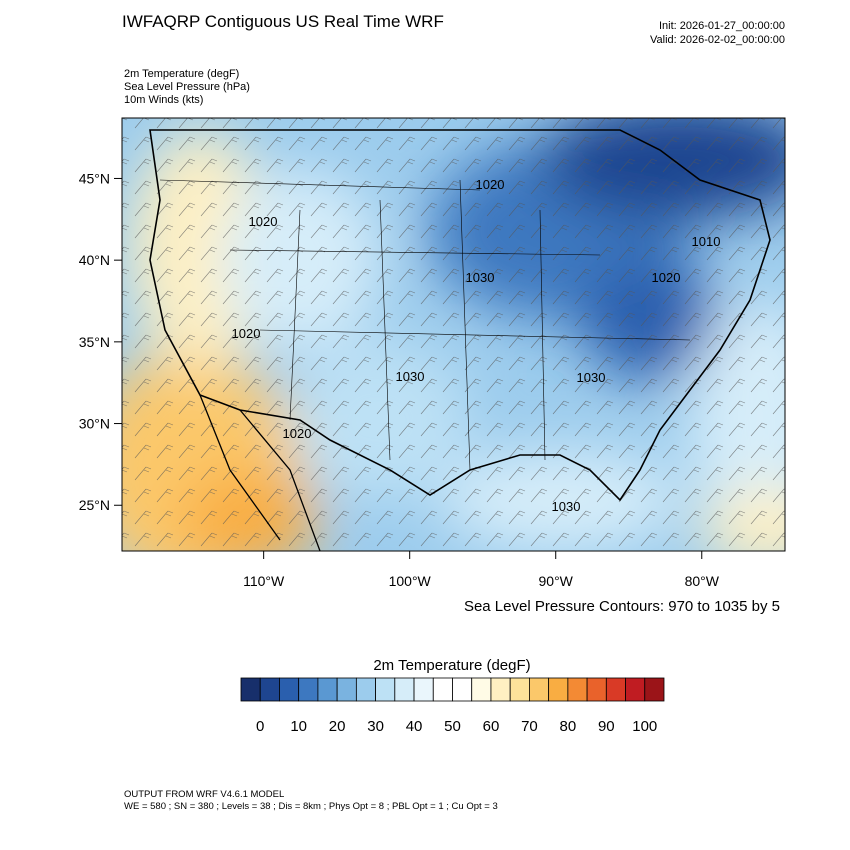 The height and width of the screenshot is (850, 850). What do you see at coordinates (717, 40) in the screenshot?
I see `valid-time: Valid: 2026-02-02_00:00:00` at bounding box center [717, 40].